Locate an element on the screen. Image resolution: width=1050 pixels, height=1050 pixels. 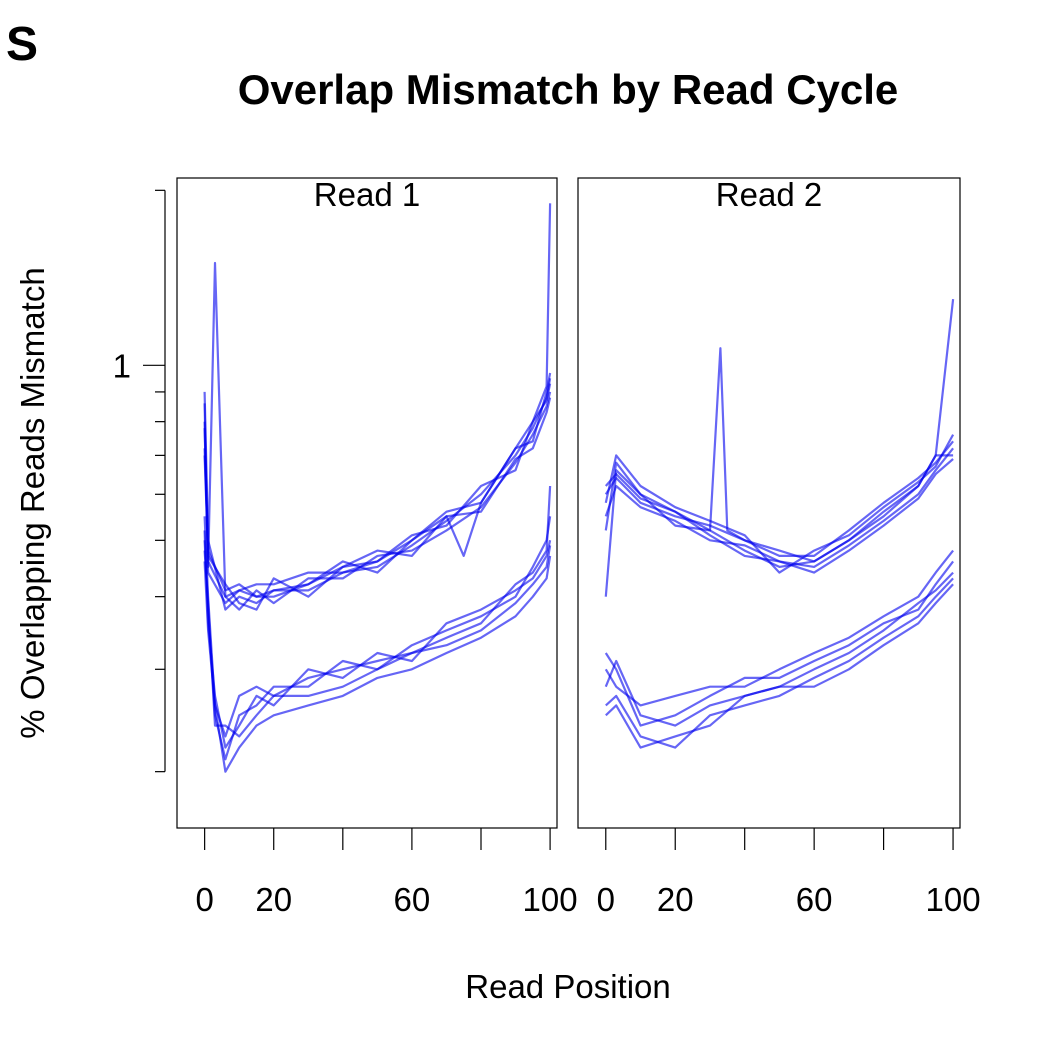
y-axis-title: % Overlapping Reads Mismatch is located at coordinates (32, 502).